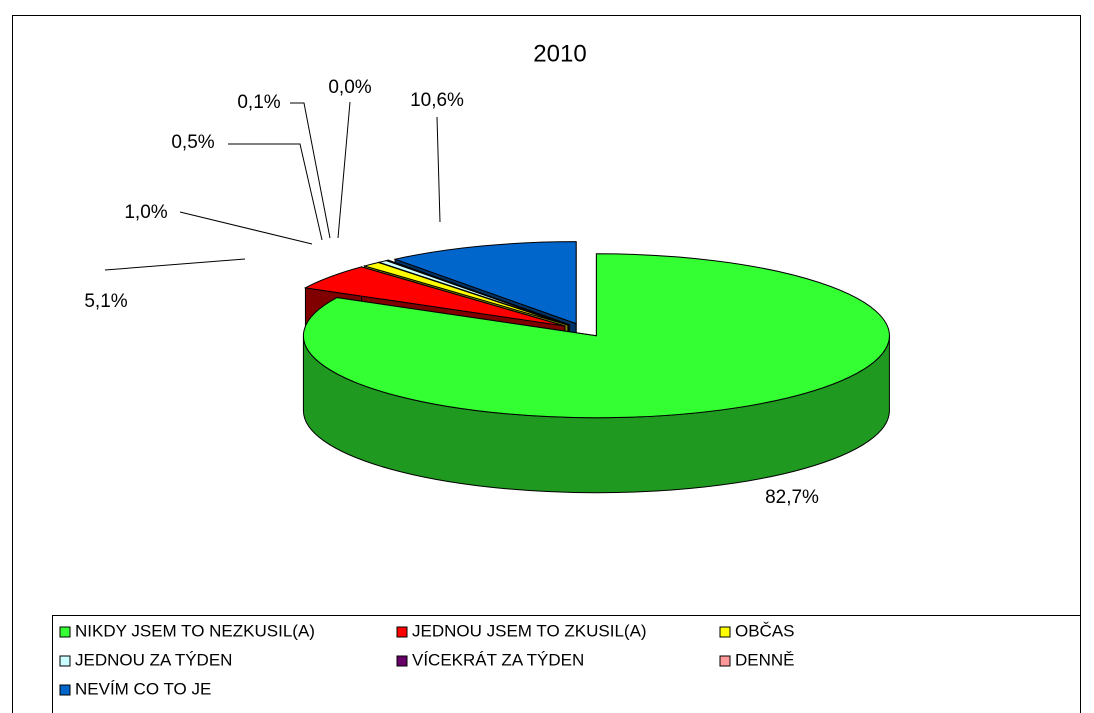 Image resolution: width=1094 pixels, height=713 pixels. What do you see at coordinates (195, 630) in the screenshot?
I see `legend-label: NIKDY JSEM TO NEZKUSIL(A)` at bounding box center [195, 630].